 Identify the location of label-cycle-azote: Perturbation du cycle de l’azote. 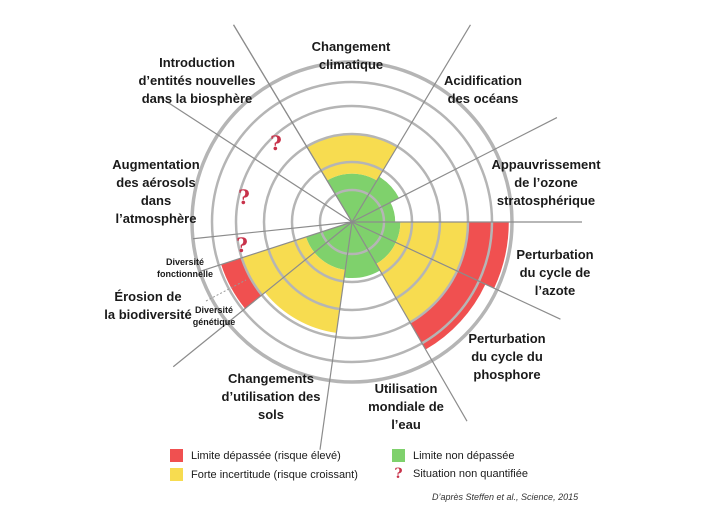
(555, 272).